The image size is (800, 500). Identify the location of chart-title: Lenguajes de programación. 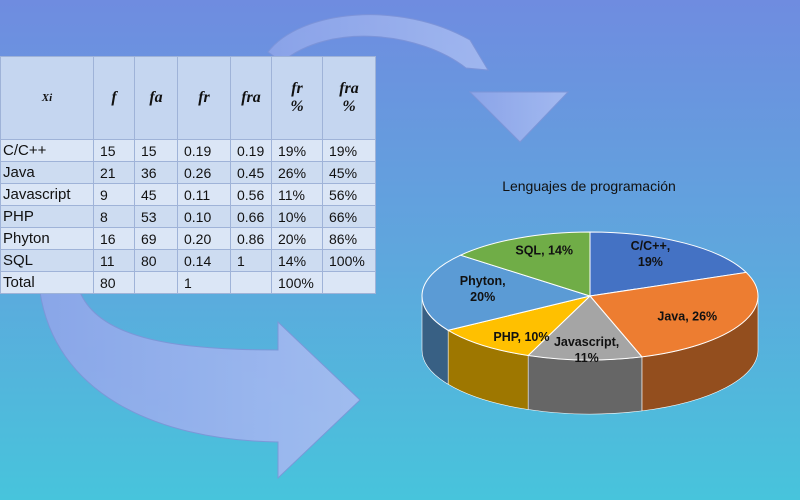
(589, 186).